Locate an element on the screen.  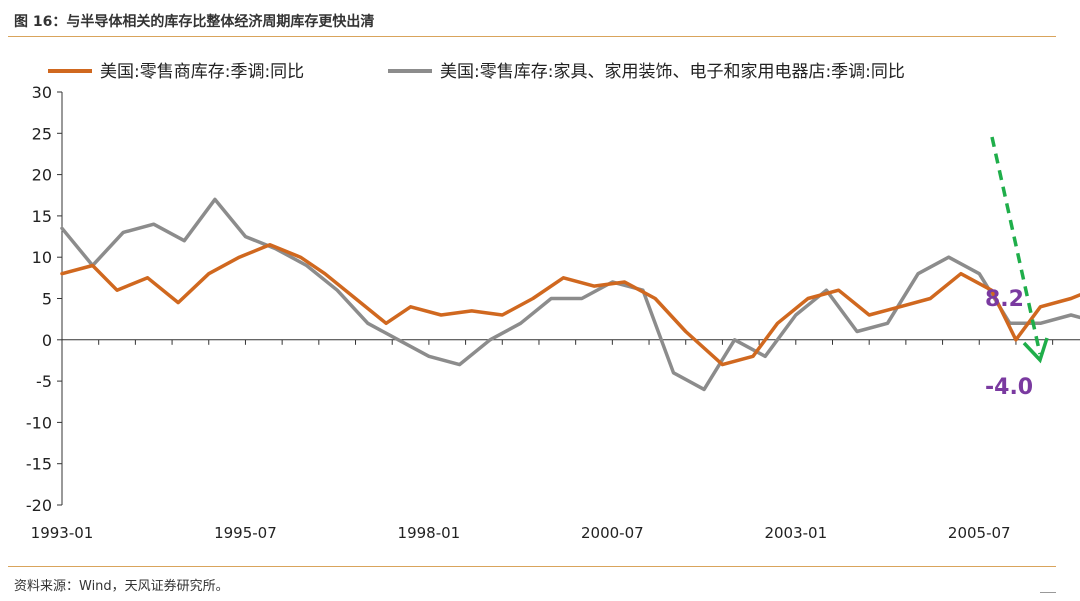
y-tick-label: 25 is located at coordinates (42, 133).